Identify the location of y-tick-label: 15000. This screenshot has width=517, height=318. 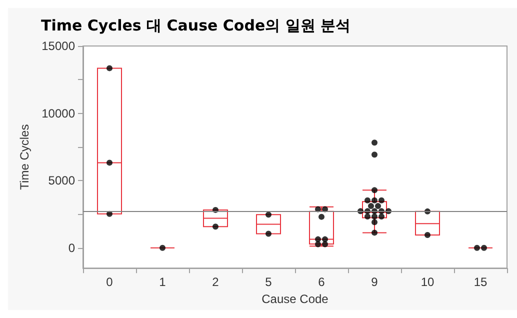
(59, 46).